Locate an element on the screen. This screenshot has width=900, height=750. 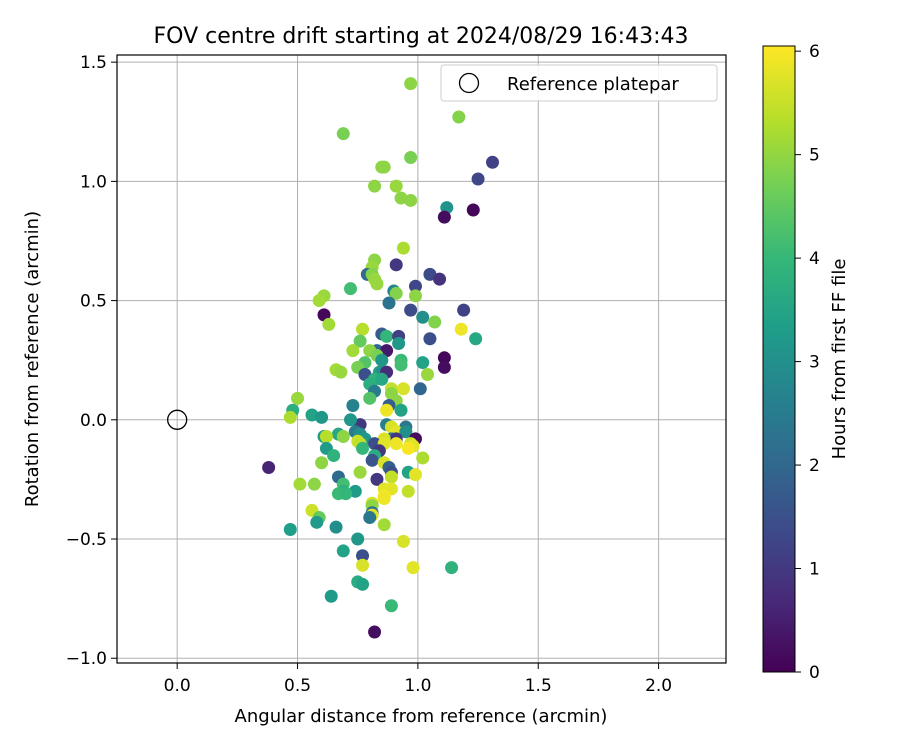
x-ticks: 0.0 0.5 1.0 1.5 2.0 is located at coordinates (418, 679).